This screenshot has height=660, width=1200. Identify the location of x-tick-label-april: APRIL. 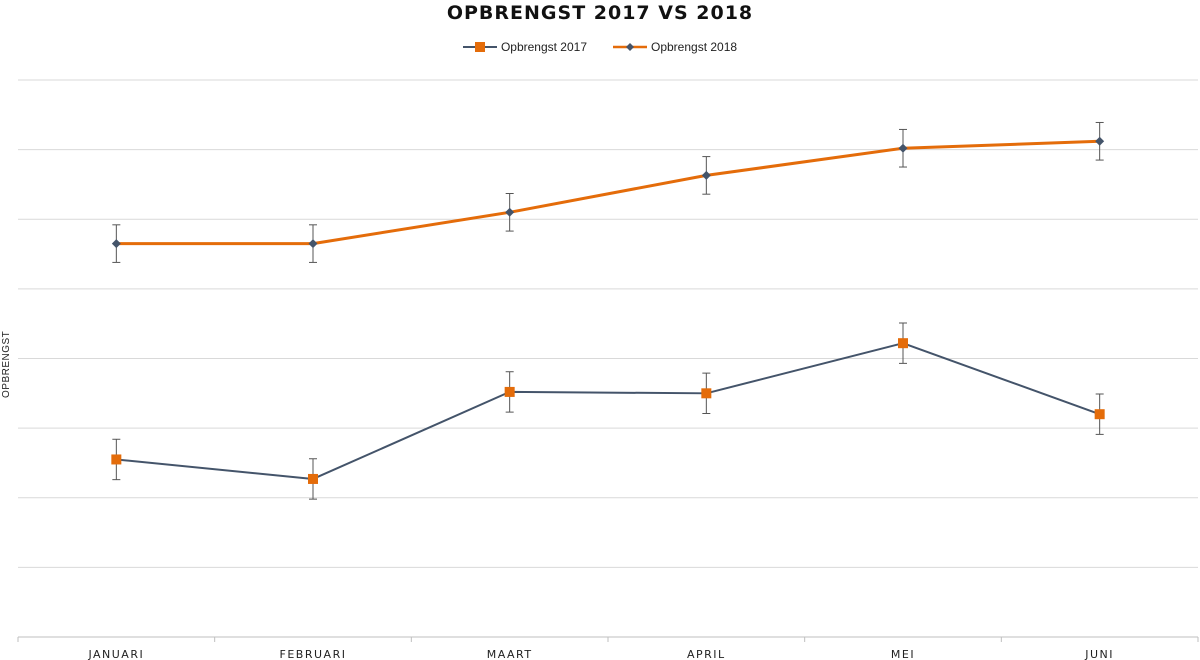
(706, 654).